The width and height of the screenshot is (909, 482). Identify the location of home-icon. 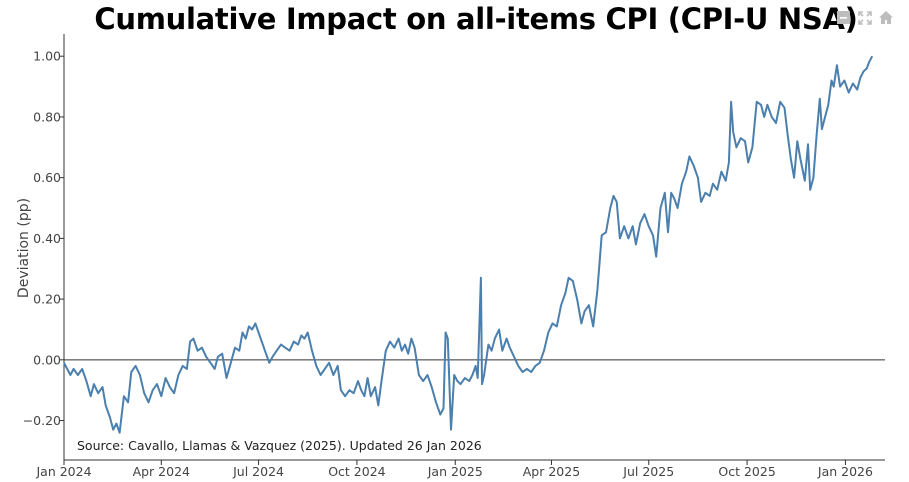
(885, 17).